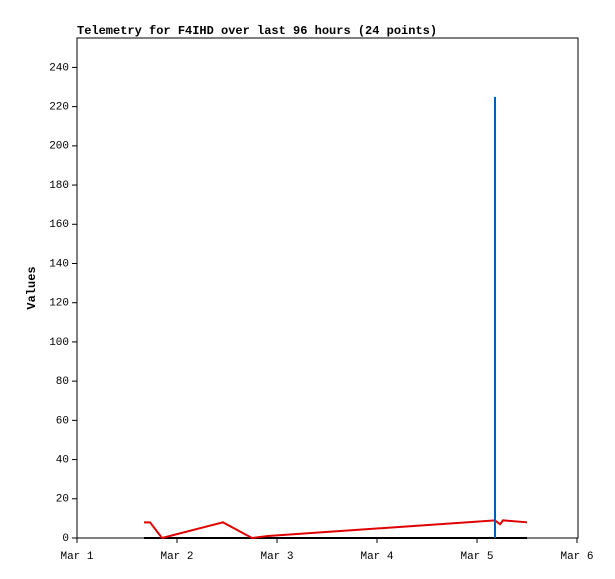 The width and height of the screenshot is (615, 579). What do you see at coordinates (59, 264) in the screenshot?
I see `y-tick-label: 140` at bounding box center [59, 264].